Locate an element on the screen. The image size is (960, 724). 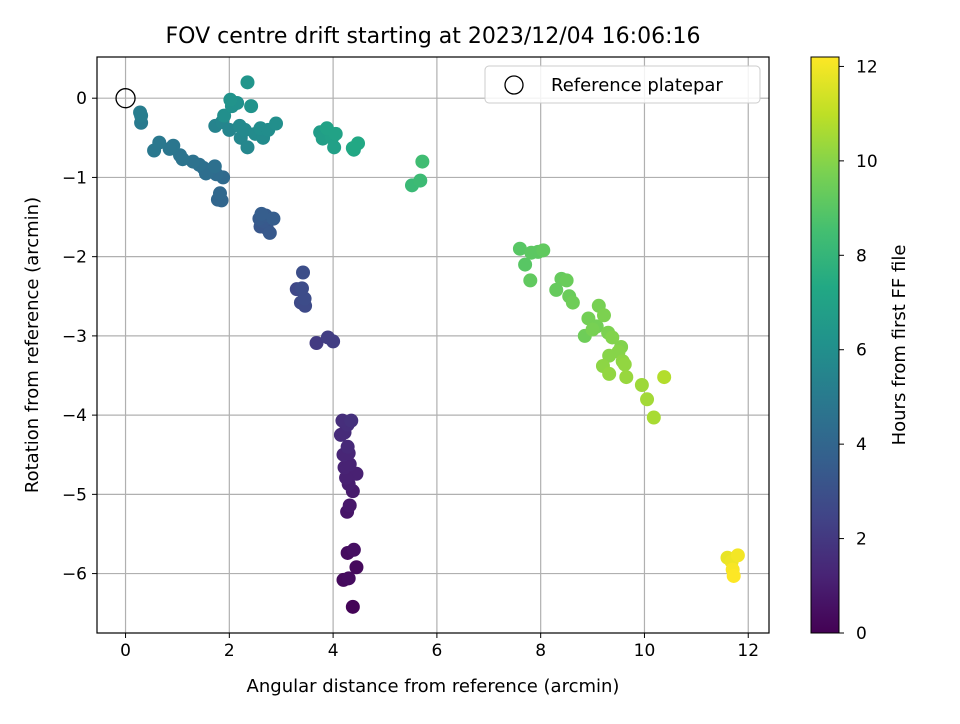
reference-point is located at coordinates (125, 98).